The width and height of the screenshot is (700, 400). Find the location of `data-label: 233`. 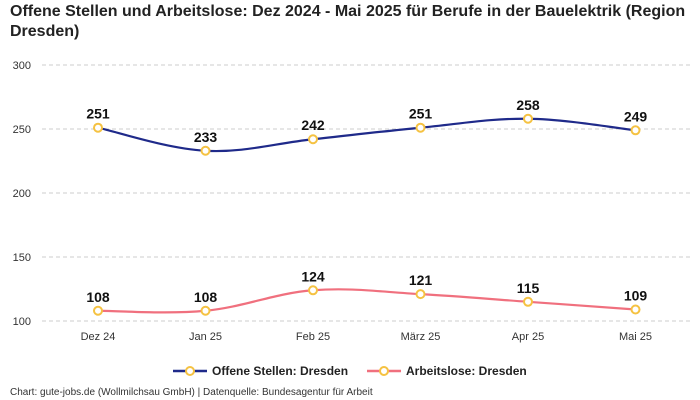

data-label: 233 is located at coordinates (206, 137).